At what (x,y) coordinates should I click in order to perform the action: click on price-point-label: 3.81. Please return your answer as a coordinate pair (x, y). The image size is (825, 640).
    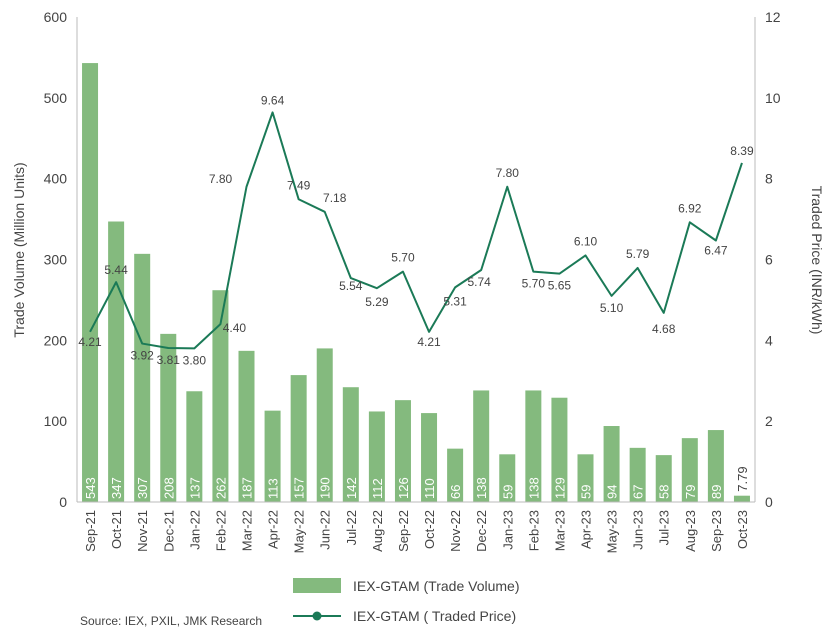
    Looking at the image, I should click on (169, 360).